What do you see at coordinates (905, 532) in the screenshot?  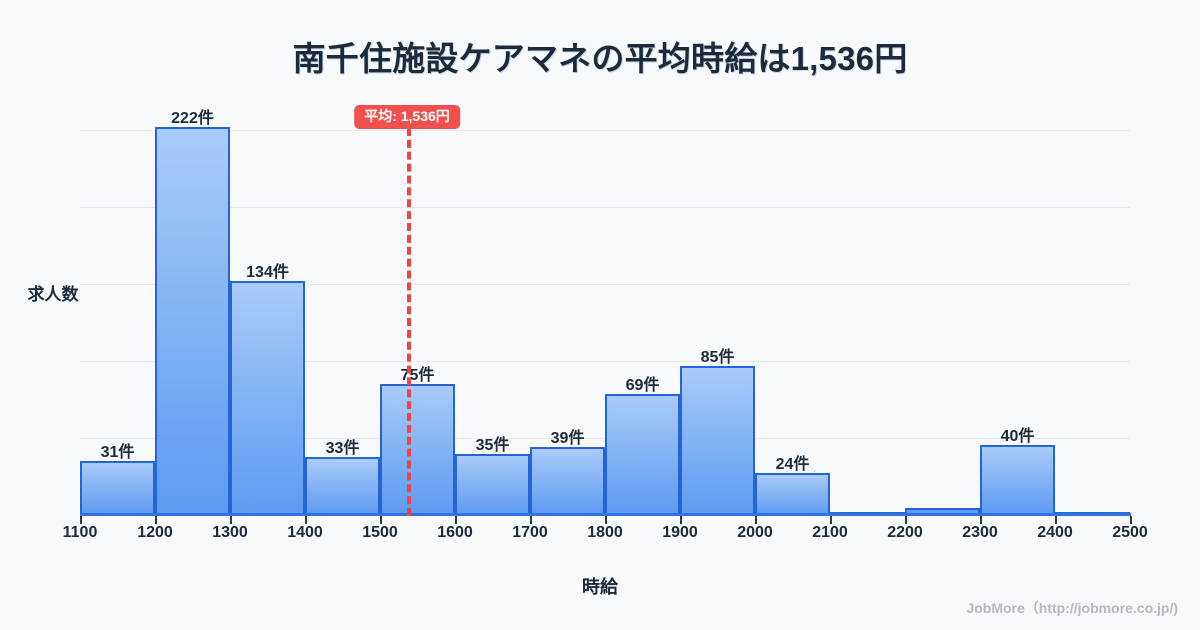 I see `x-axis-tick-label: 2200` at bounding box center [905, 532].